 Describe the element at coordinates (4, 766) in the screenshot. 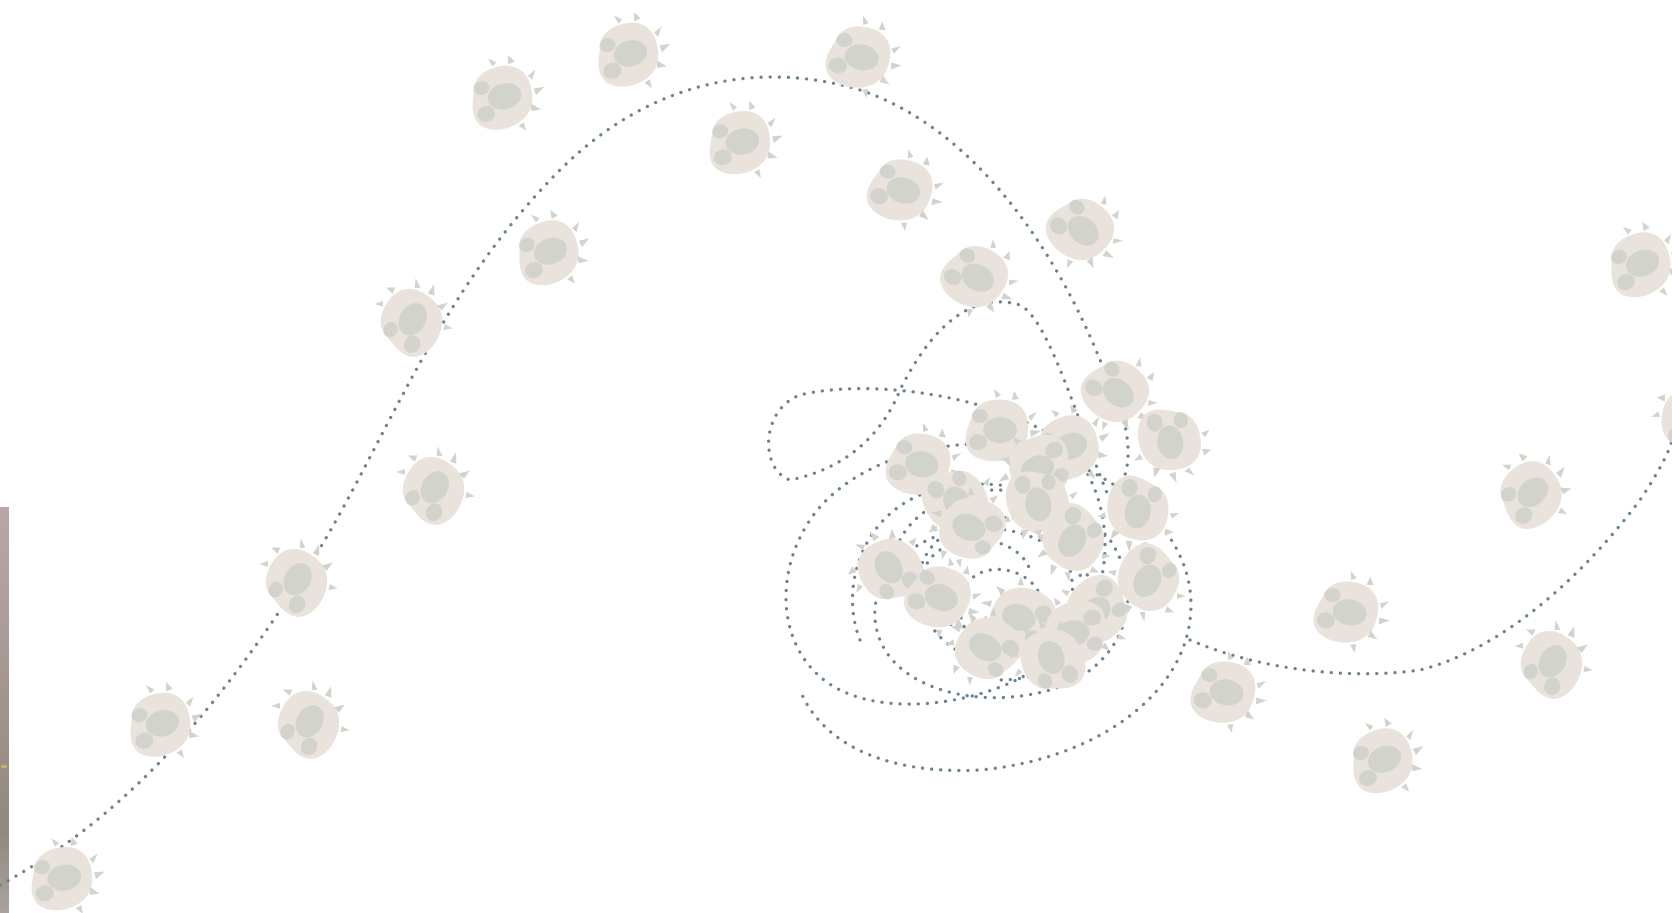

I see `photo-speck` at that location.